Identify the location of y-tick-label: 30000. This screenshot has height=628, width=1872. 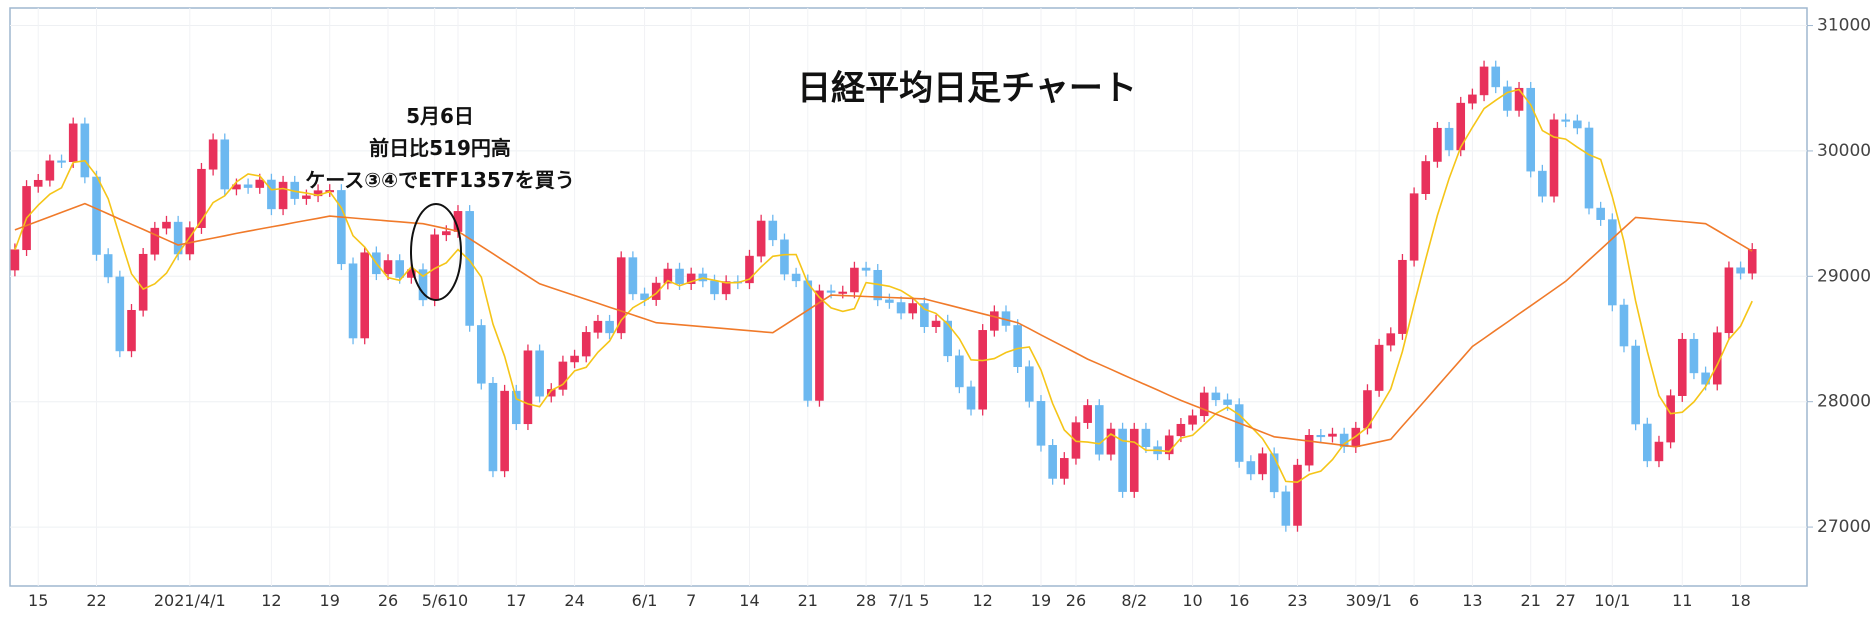
(1844, 151).